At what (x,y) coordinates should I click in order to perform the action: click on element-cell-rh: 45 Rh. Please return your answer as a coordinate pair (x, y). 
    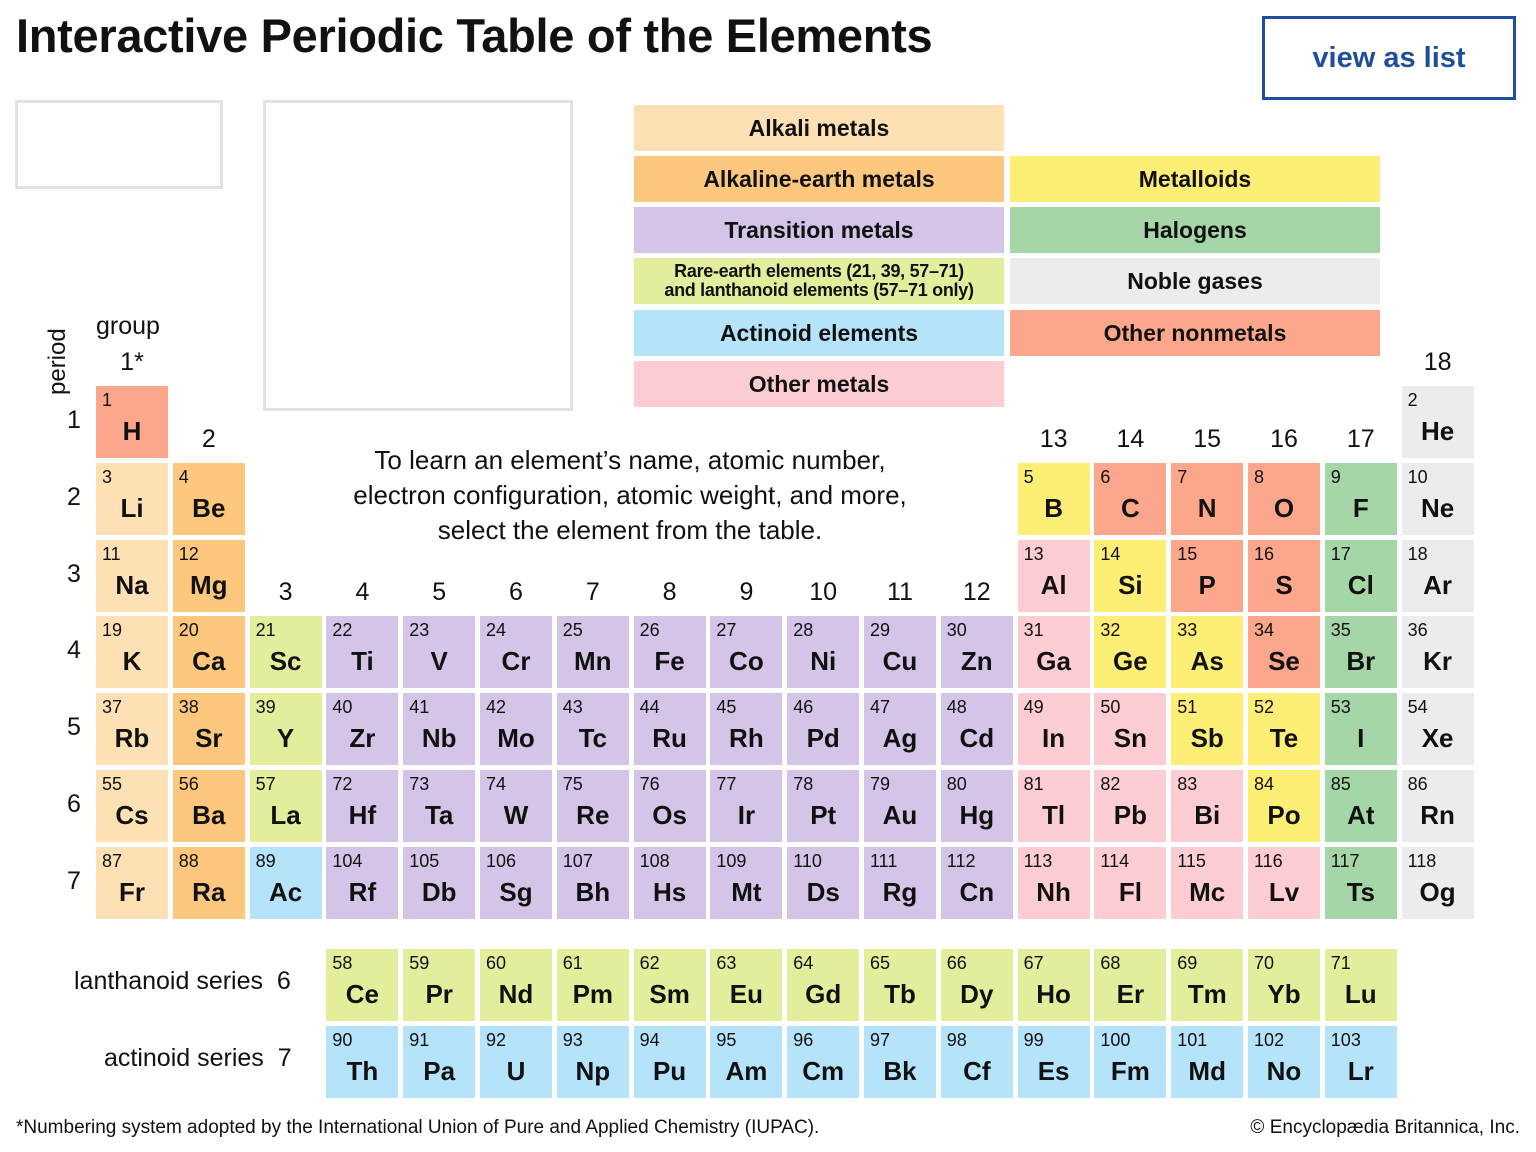
    Looking at the image, I should click on (746, 729).